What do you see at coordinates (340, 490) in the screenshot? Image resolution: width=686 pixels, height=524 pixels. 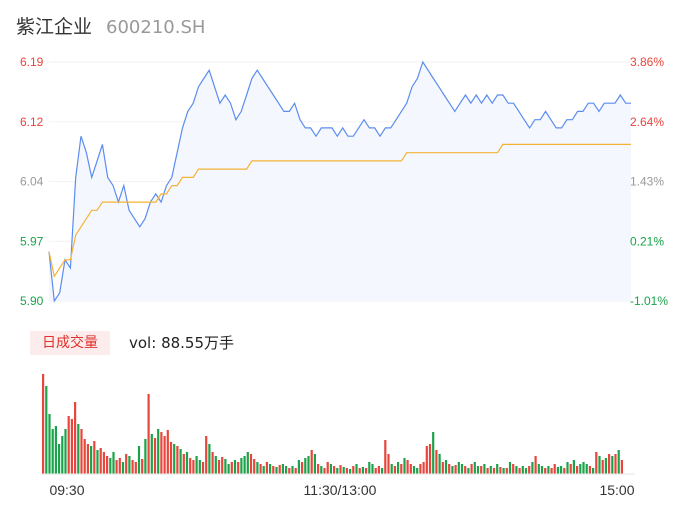 I see `x-tick-label: 11:30/13:00` at bounding box center [340, 490].